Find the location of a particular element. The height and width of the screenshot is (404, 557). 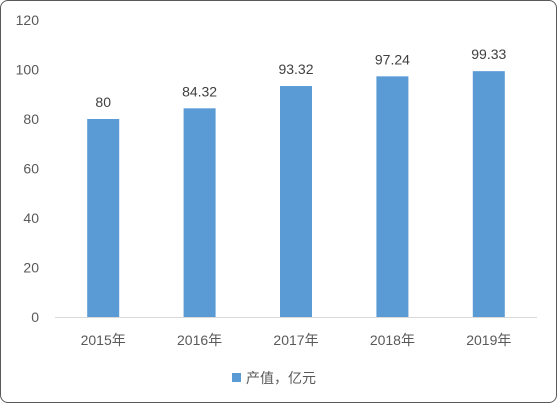

x-tick-label: 2017年 is located at coordinates (295, 340).